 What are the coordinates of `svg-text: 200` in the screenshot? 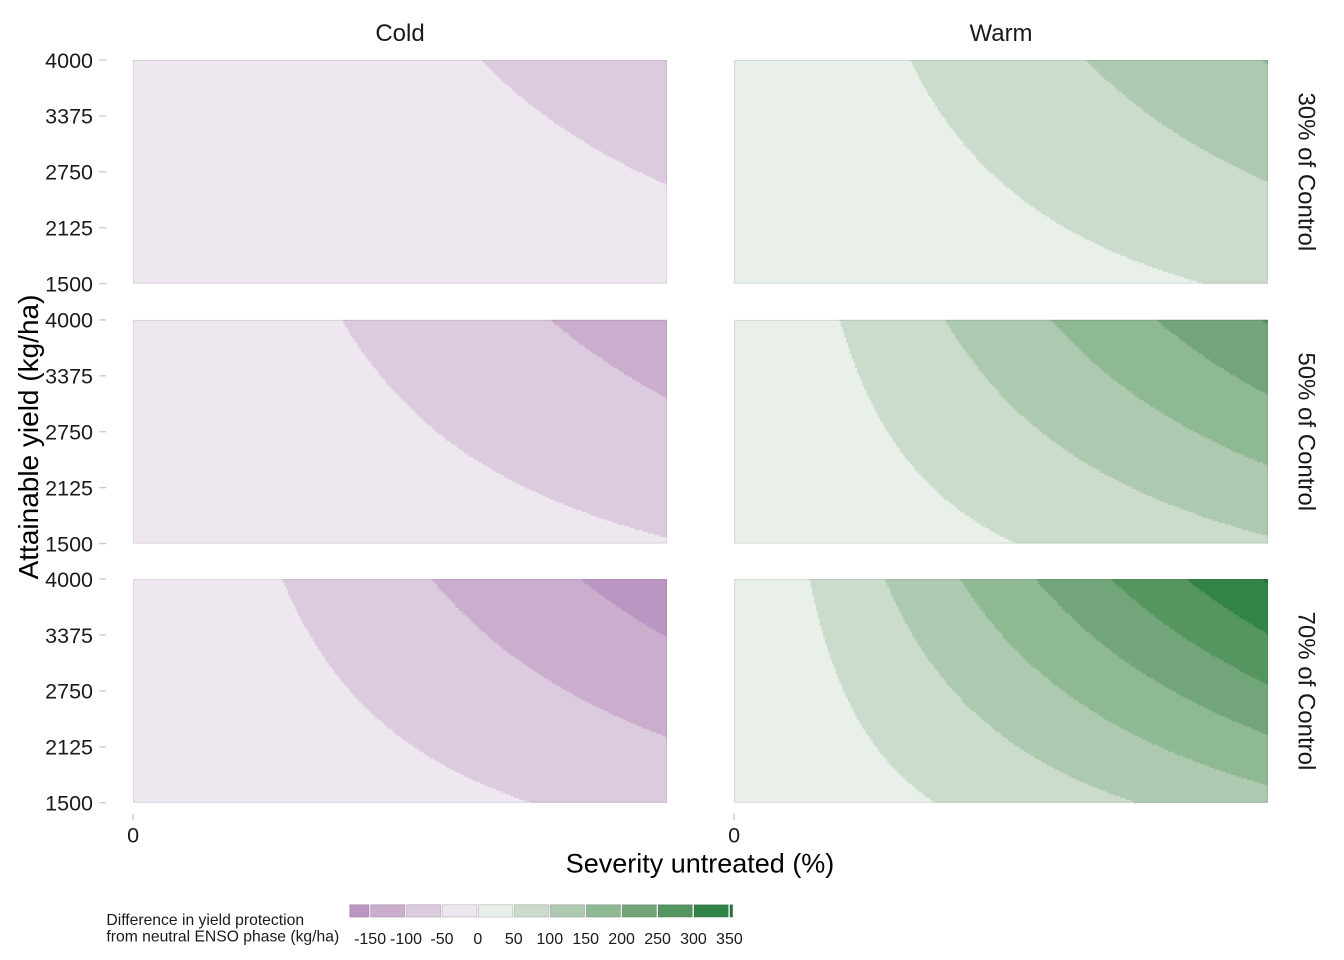 It's located at (621, 939).